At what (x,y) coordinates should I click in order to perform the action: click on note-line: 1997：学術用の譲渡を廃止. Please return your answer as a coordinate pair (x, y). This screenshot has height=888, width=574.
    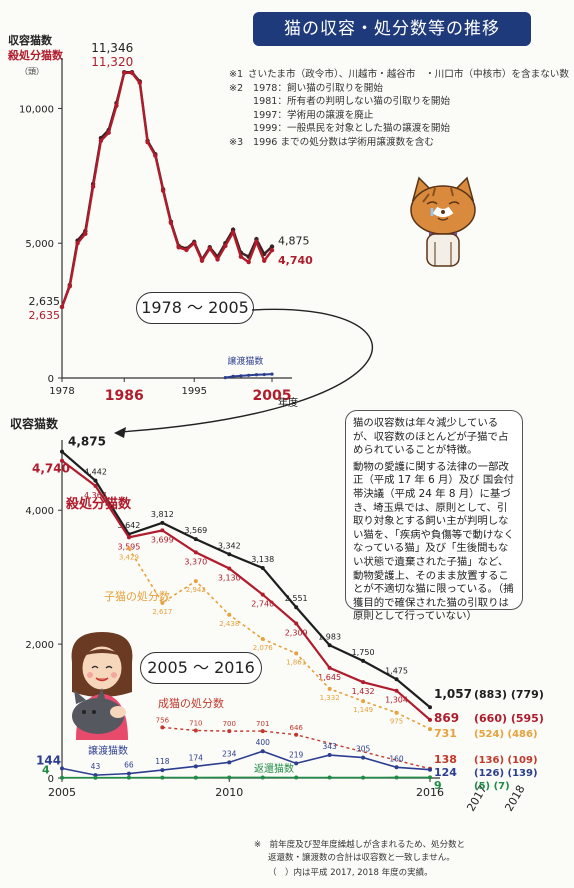
    Looking at the image, I should click on (399, 116).